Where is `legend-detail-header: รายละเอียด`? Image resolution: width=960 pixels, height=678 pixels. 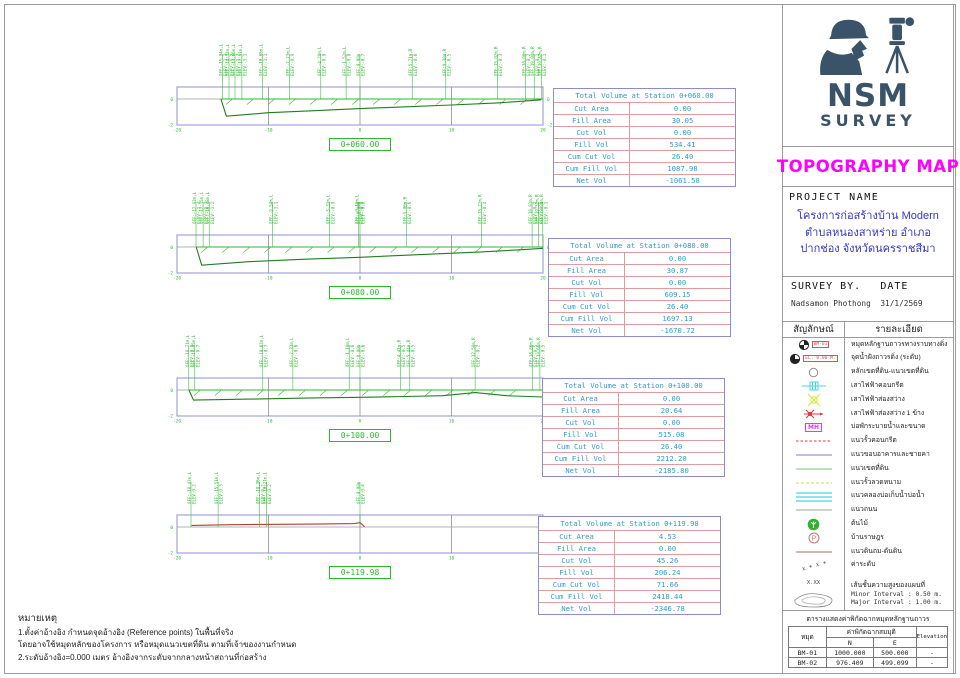
legend-detail-header: รายละเอียด is located at coordinates (899, 329).